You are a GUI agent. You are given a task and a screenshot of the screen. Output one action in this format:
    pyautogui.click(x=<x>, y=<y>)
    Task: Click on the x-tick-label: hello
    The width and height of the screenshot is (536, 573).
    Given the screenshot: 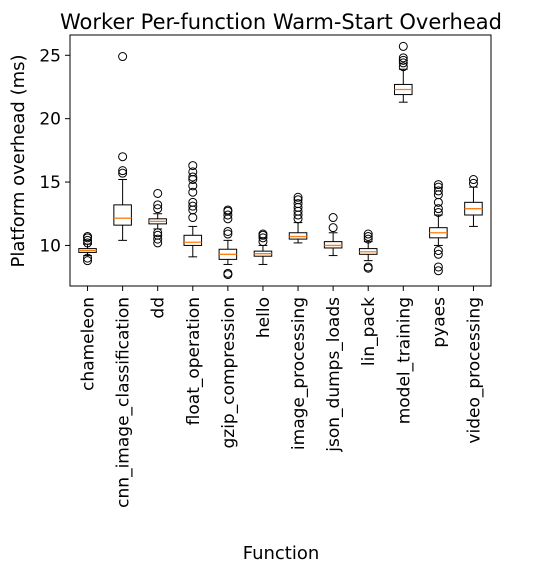 What is the action you would take?
    pyautogui.click(x=264, y=317)
    